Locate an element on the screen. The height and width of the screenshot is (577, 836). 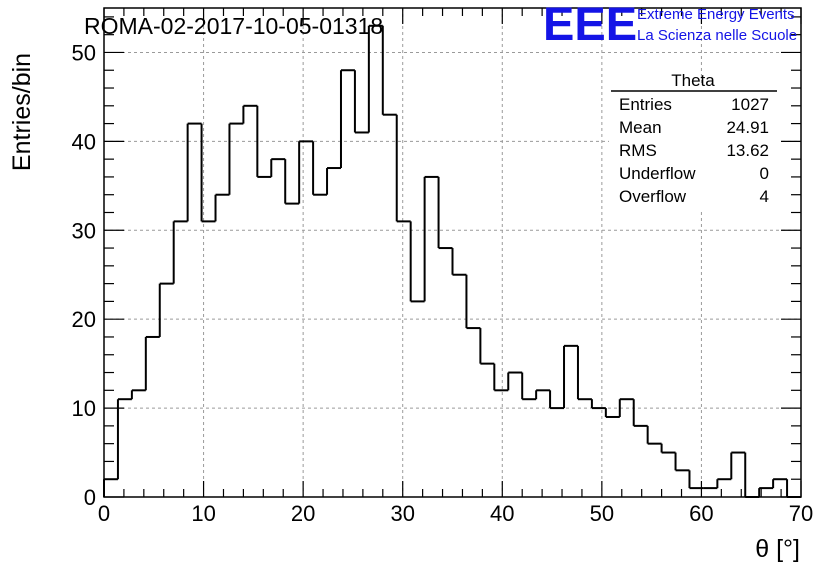
stats-value: 0 is located at coordinates (764, 173).